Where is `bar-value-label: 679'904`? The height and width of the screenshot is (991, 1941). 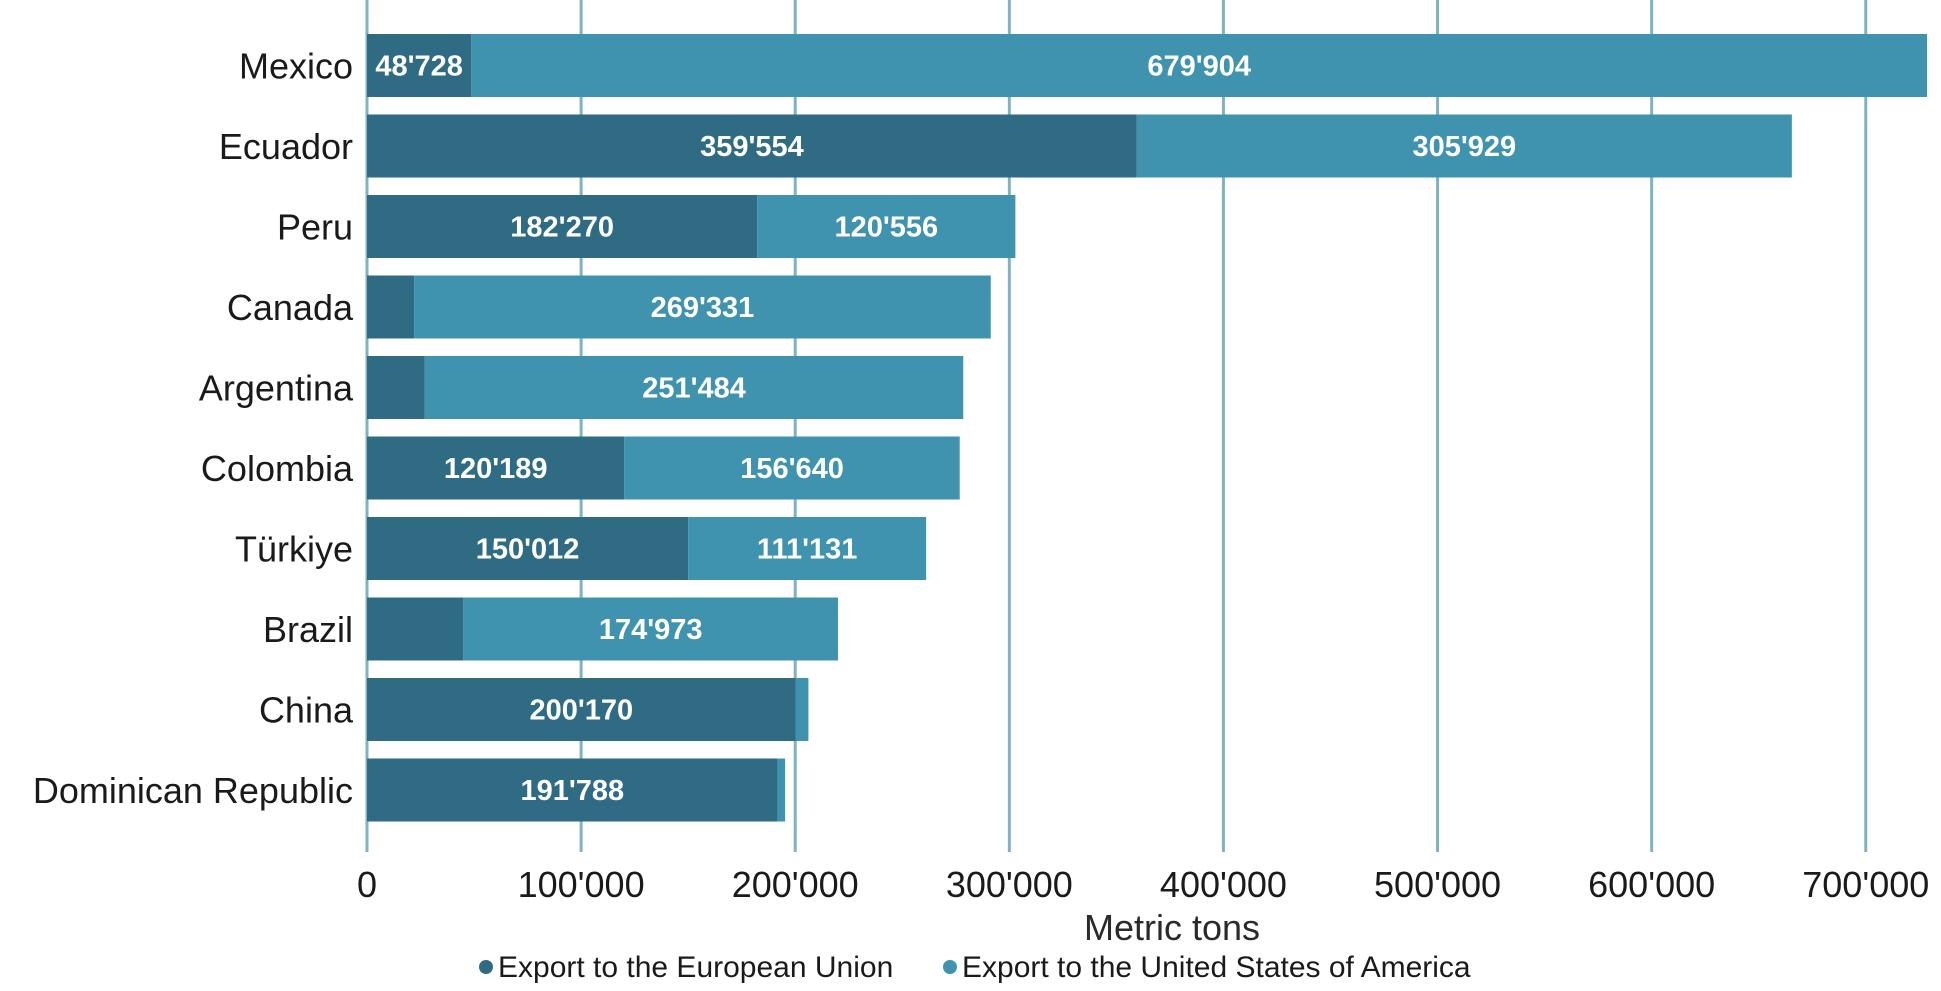 bar-value-label: 679'904 is located at coordinates (1199, 67).